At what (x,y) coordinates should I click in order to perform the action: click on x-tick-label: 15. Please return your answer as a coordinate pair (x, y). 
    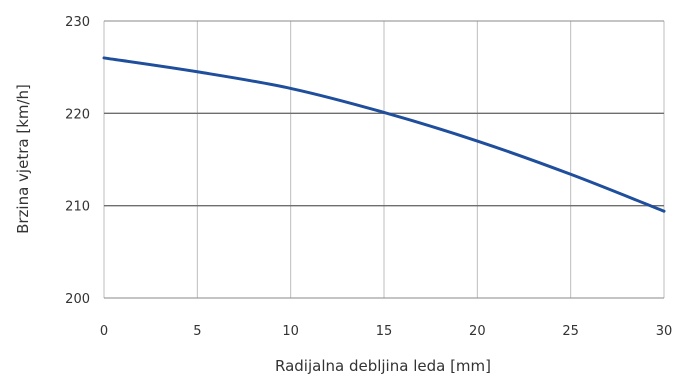
    Looking at the image, I should click on (384, 331).